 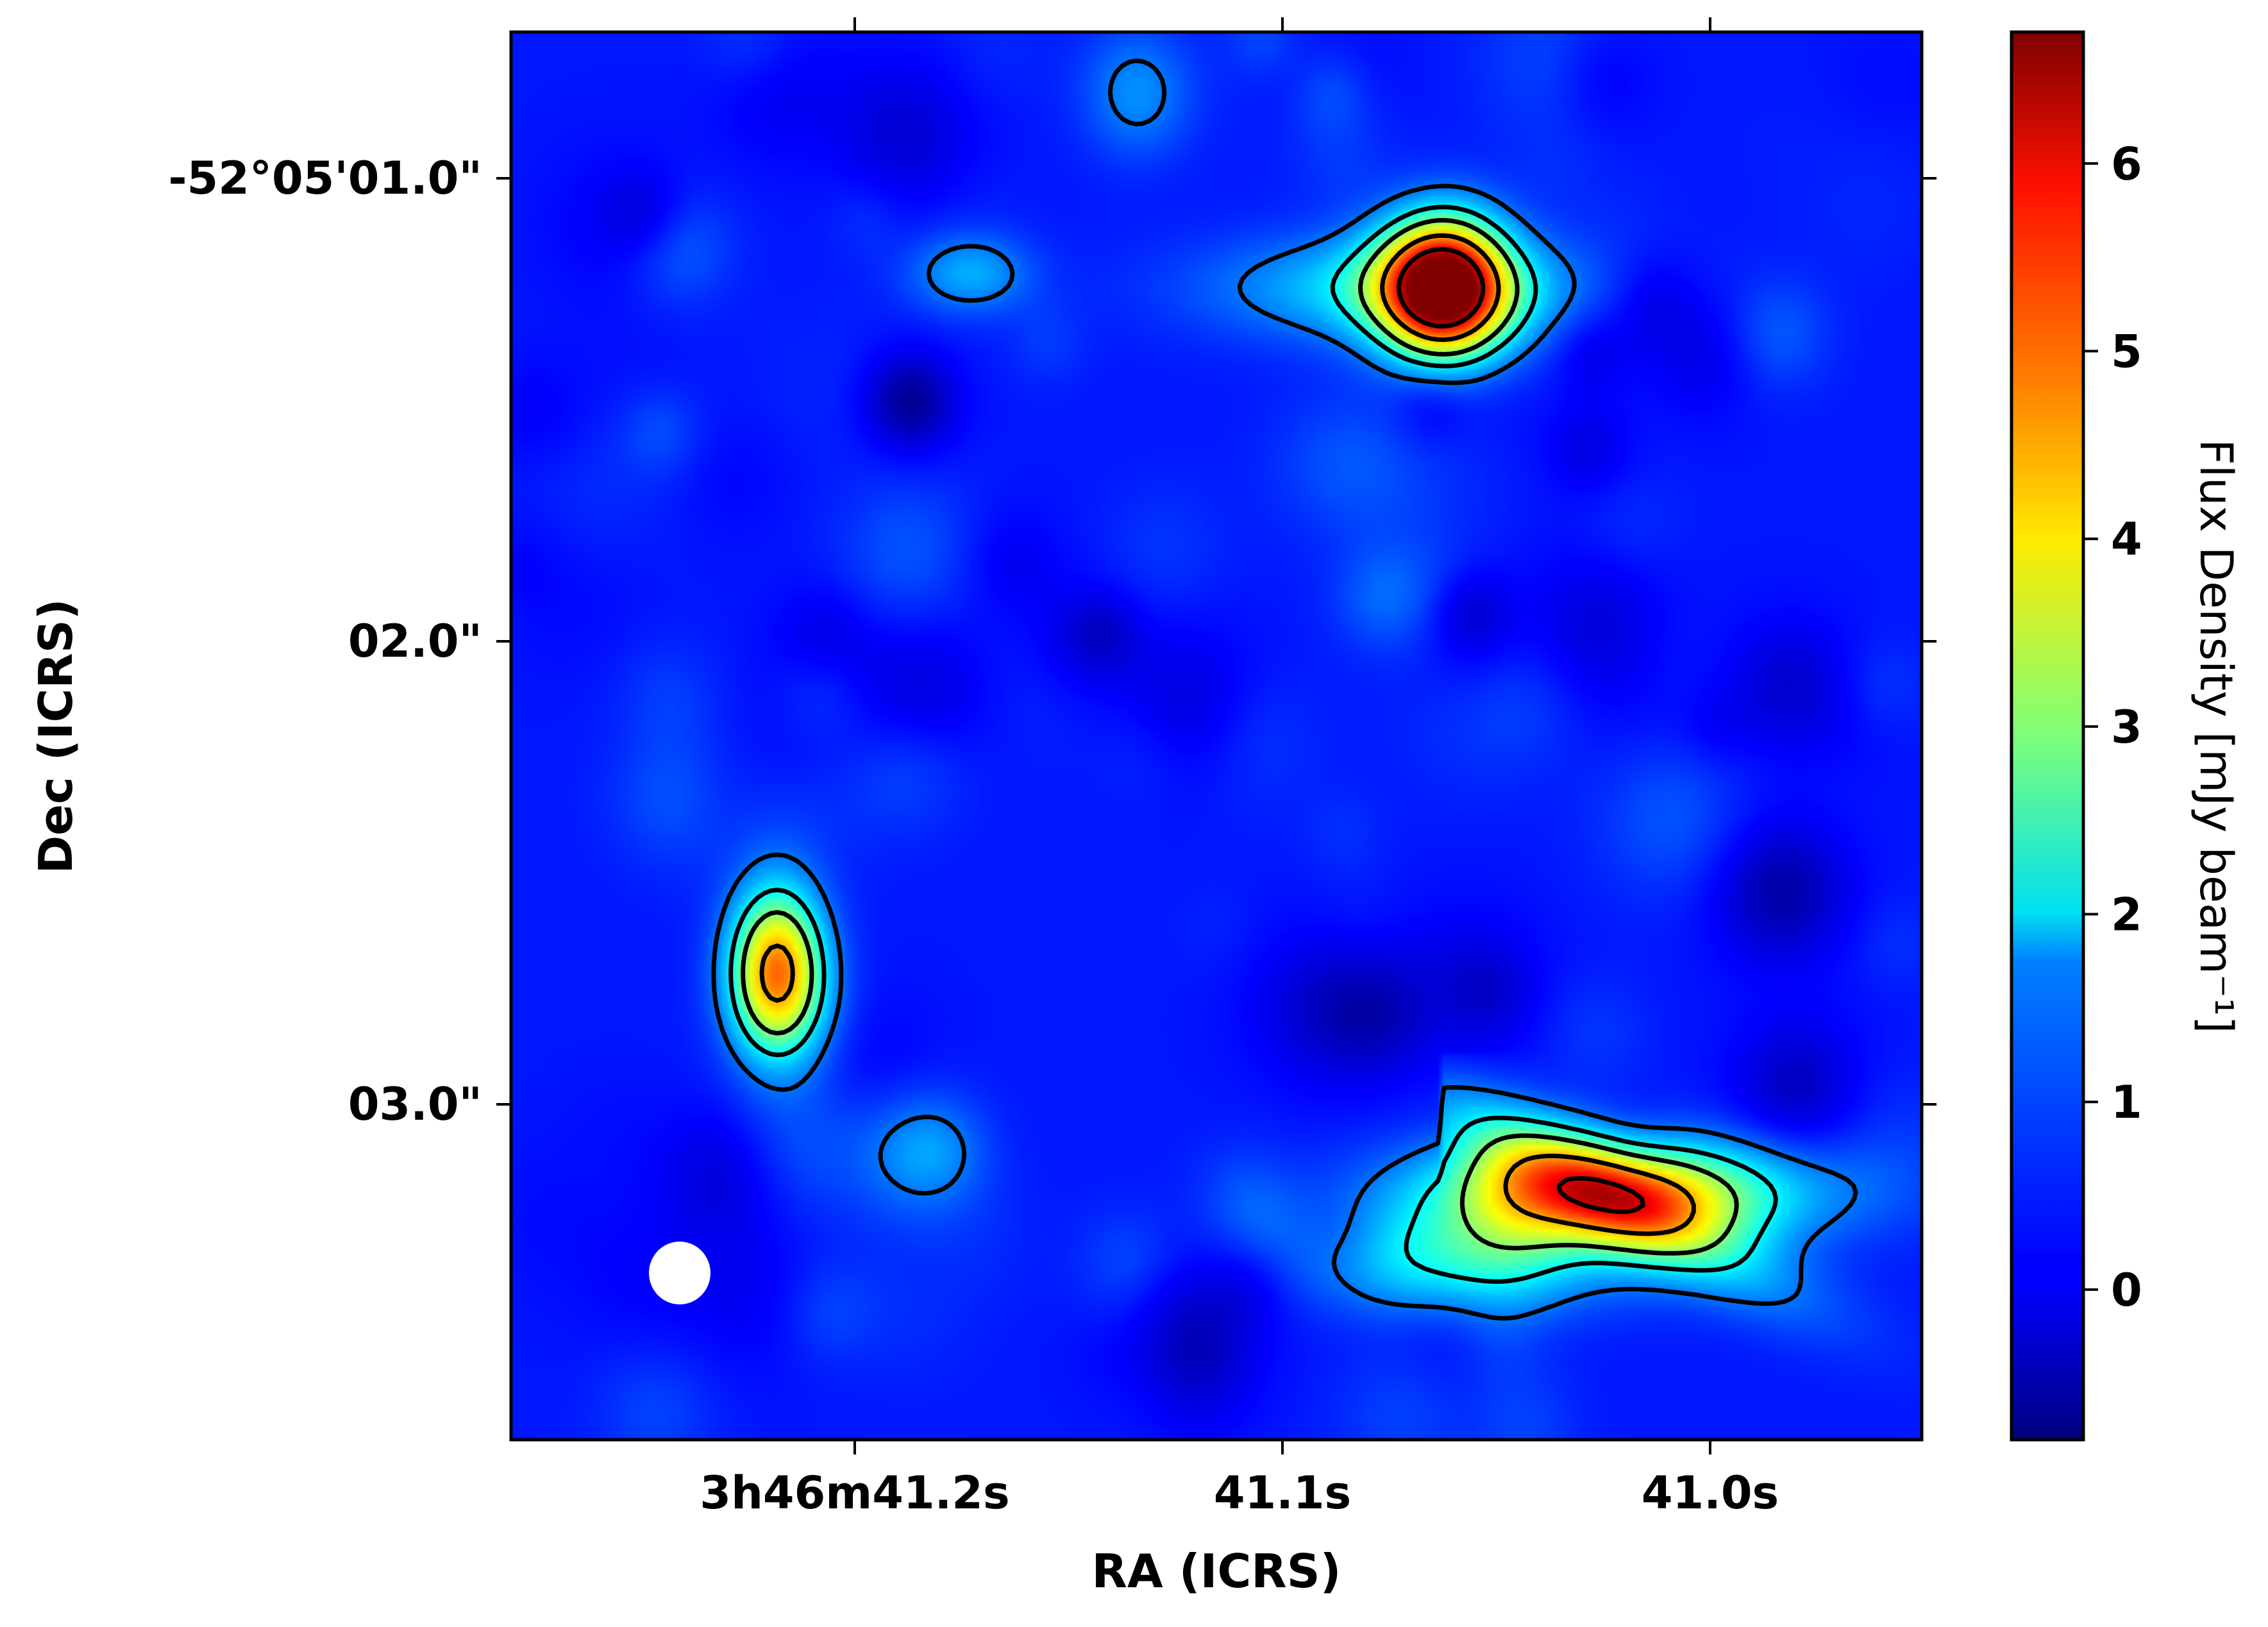 I want to click on beam-ellipse, so click(x=679, y=1273).